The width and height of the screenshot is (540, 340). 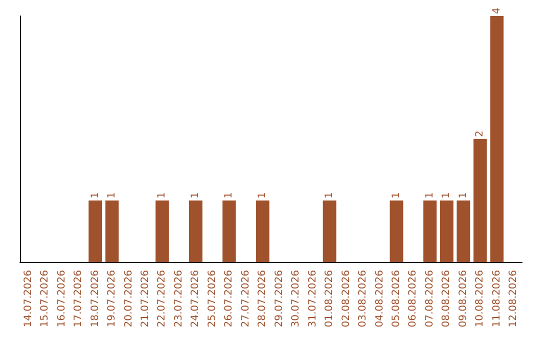 What do you see at coordinates (212, 299) in the screenshot?
I see `x-tick-label: 25.07.2026` at bounding box center [212, 299].